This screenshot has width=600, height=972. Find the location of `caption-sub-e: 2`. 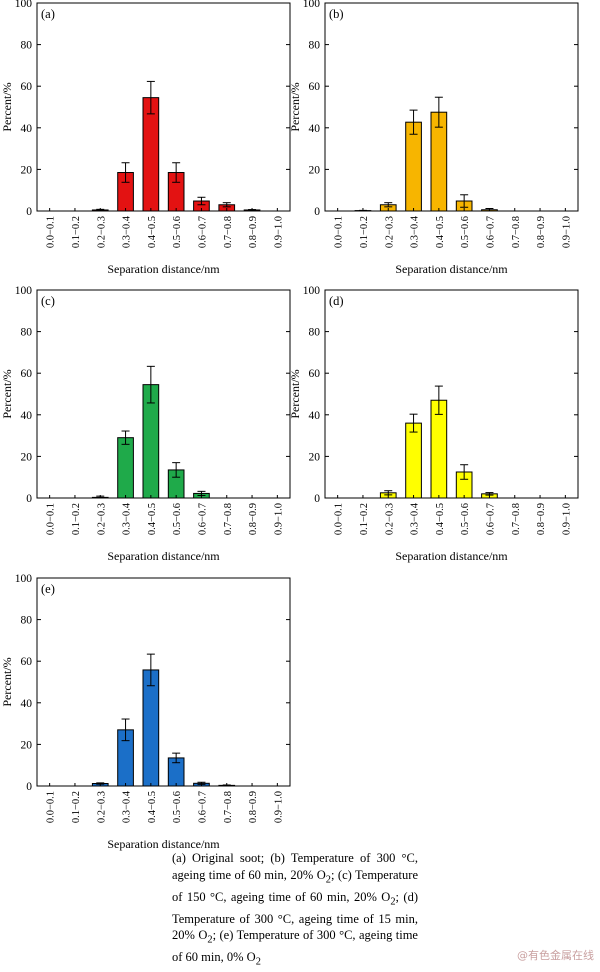

caption-sub-e: 2 is located at coordinates (258, 962).